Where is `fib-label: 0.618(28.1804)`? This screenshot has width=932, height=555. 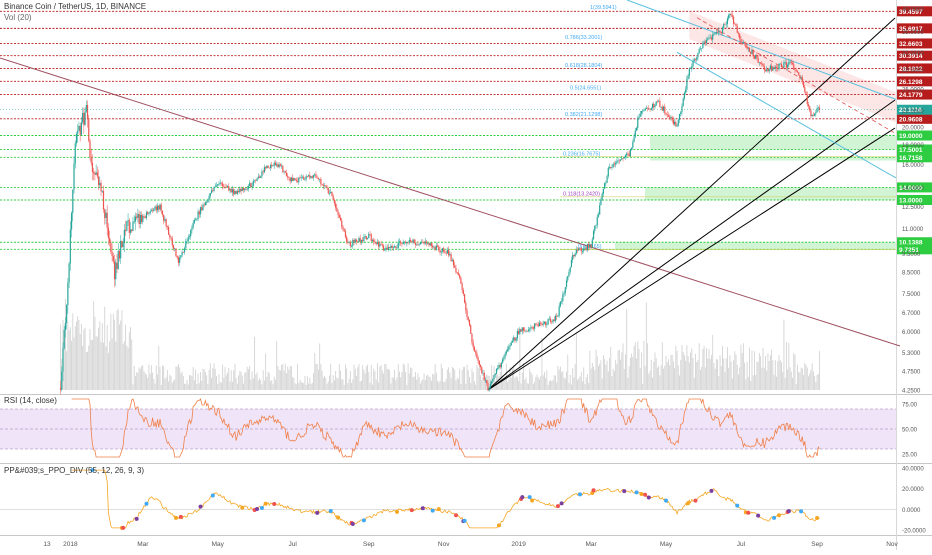
fib-label: 0.618(28.1804) is located at coordinates (583, 66).